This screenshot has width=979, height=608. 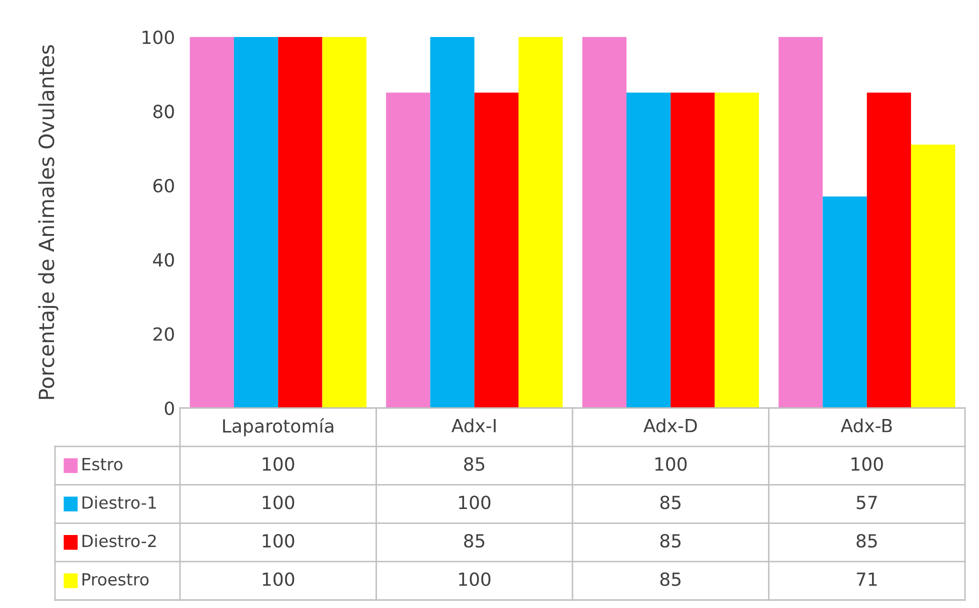 I want to click on x-tick-label: Adx-I, so click(x=474, y=425).